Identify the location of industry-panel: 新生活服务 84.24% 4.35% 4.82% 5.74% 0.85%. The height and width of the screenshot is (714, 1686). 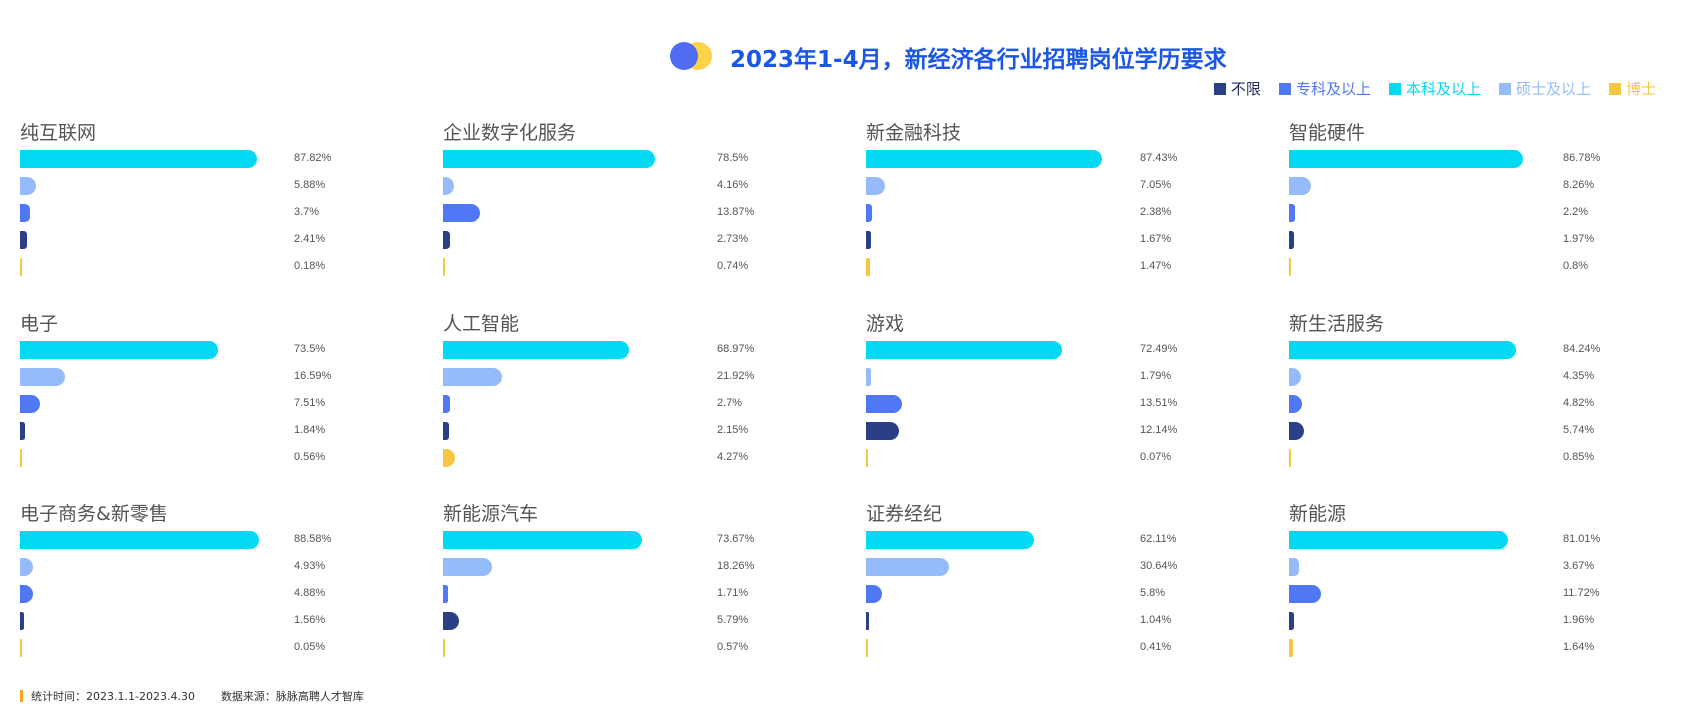
(1487, 399).